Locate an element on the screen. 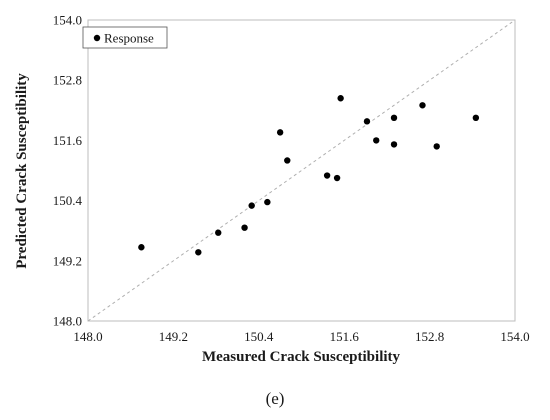  y-tick-label: 149.2 is located at coordinates (67, 260).